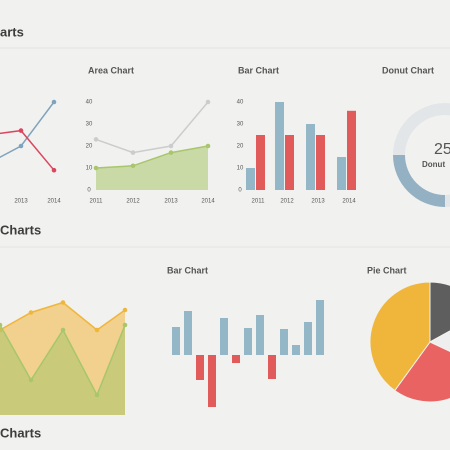 The image size is (450, 450). What do you see at coordinates (111, 70) in the screenshot?
I see `chart-title: Area Chart` at bounding box center [111, 70].